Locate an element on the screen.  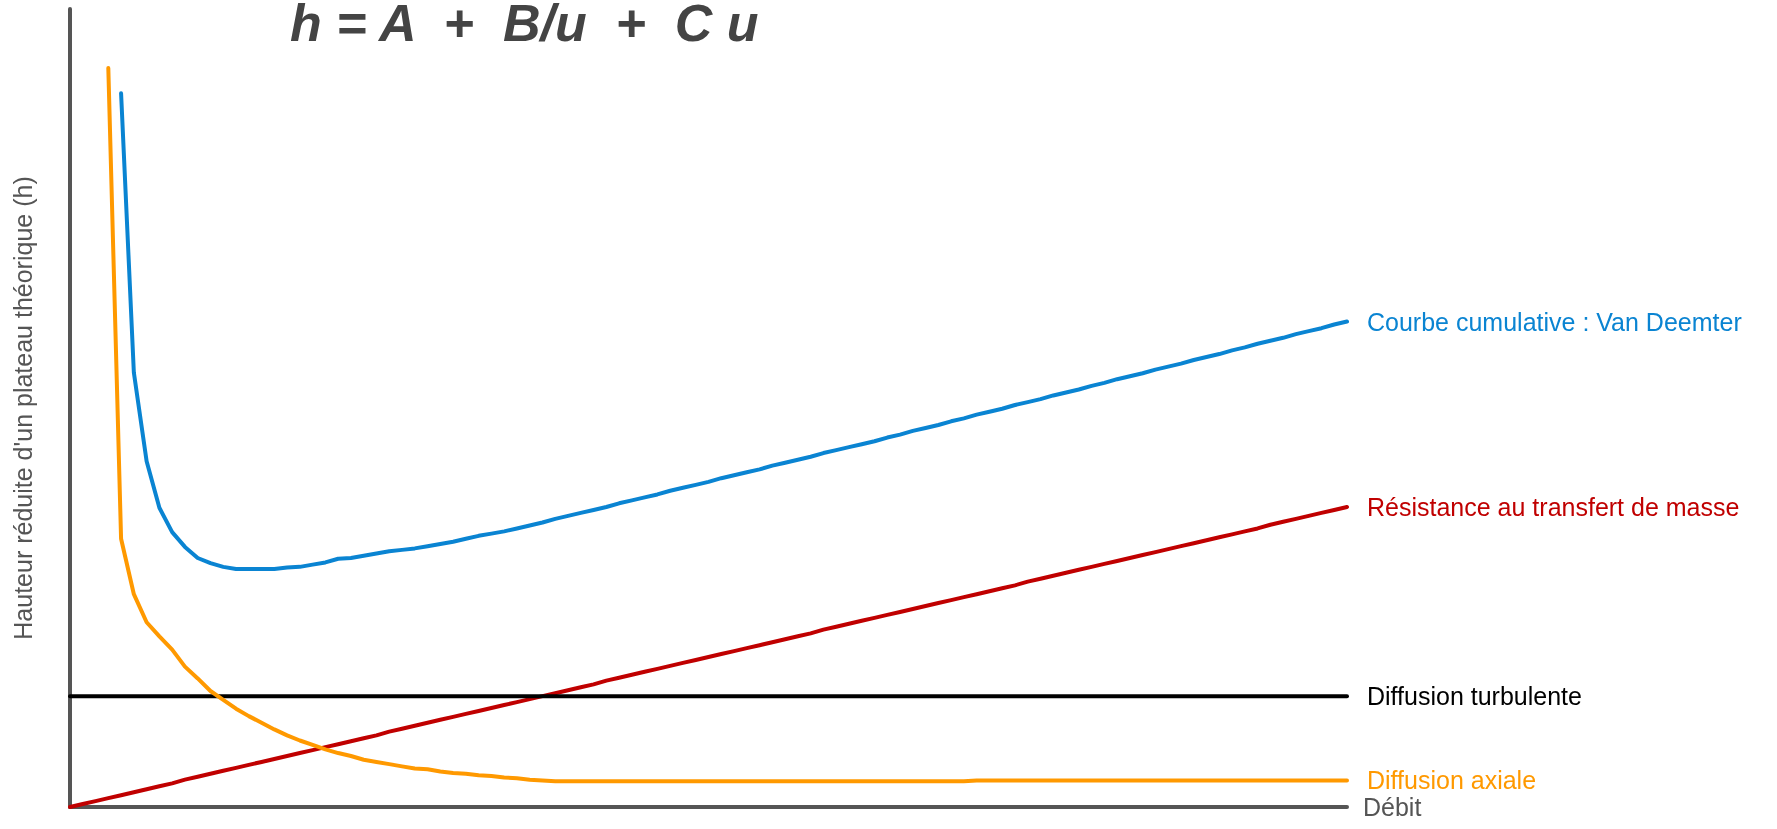
series-label: Diffusion turbulente is located at coordinates (1474, 696).